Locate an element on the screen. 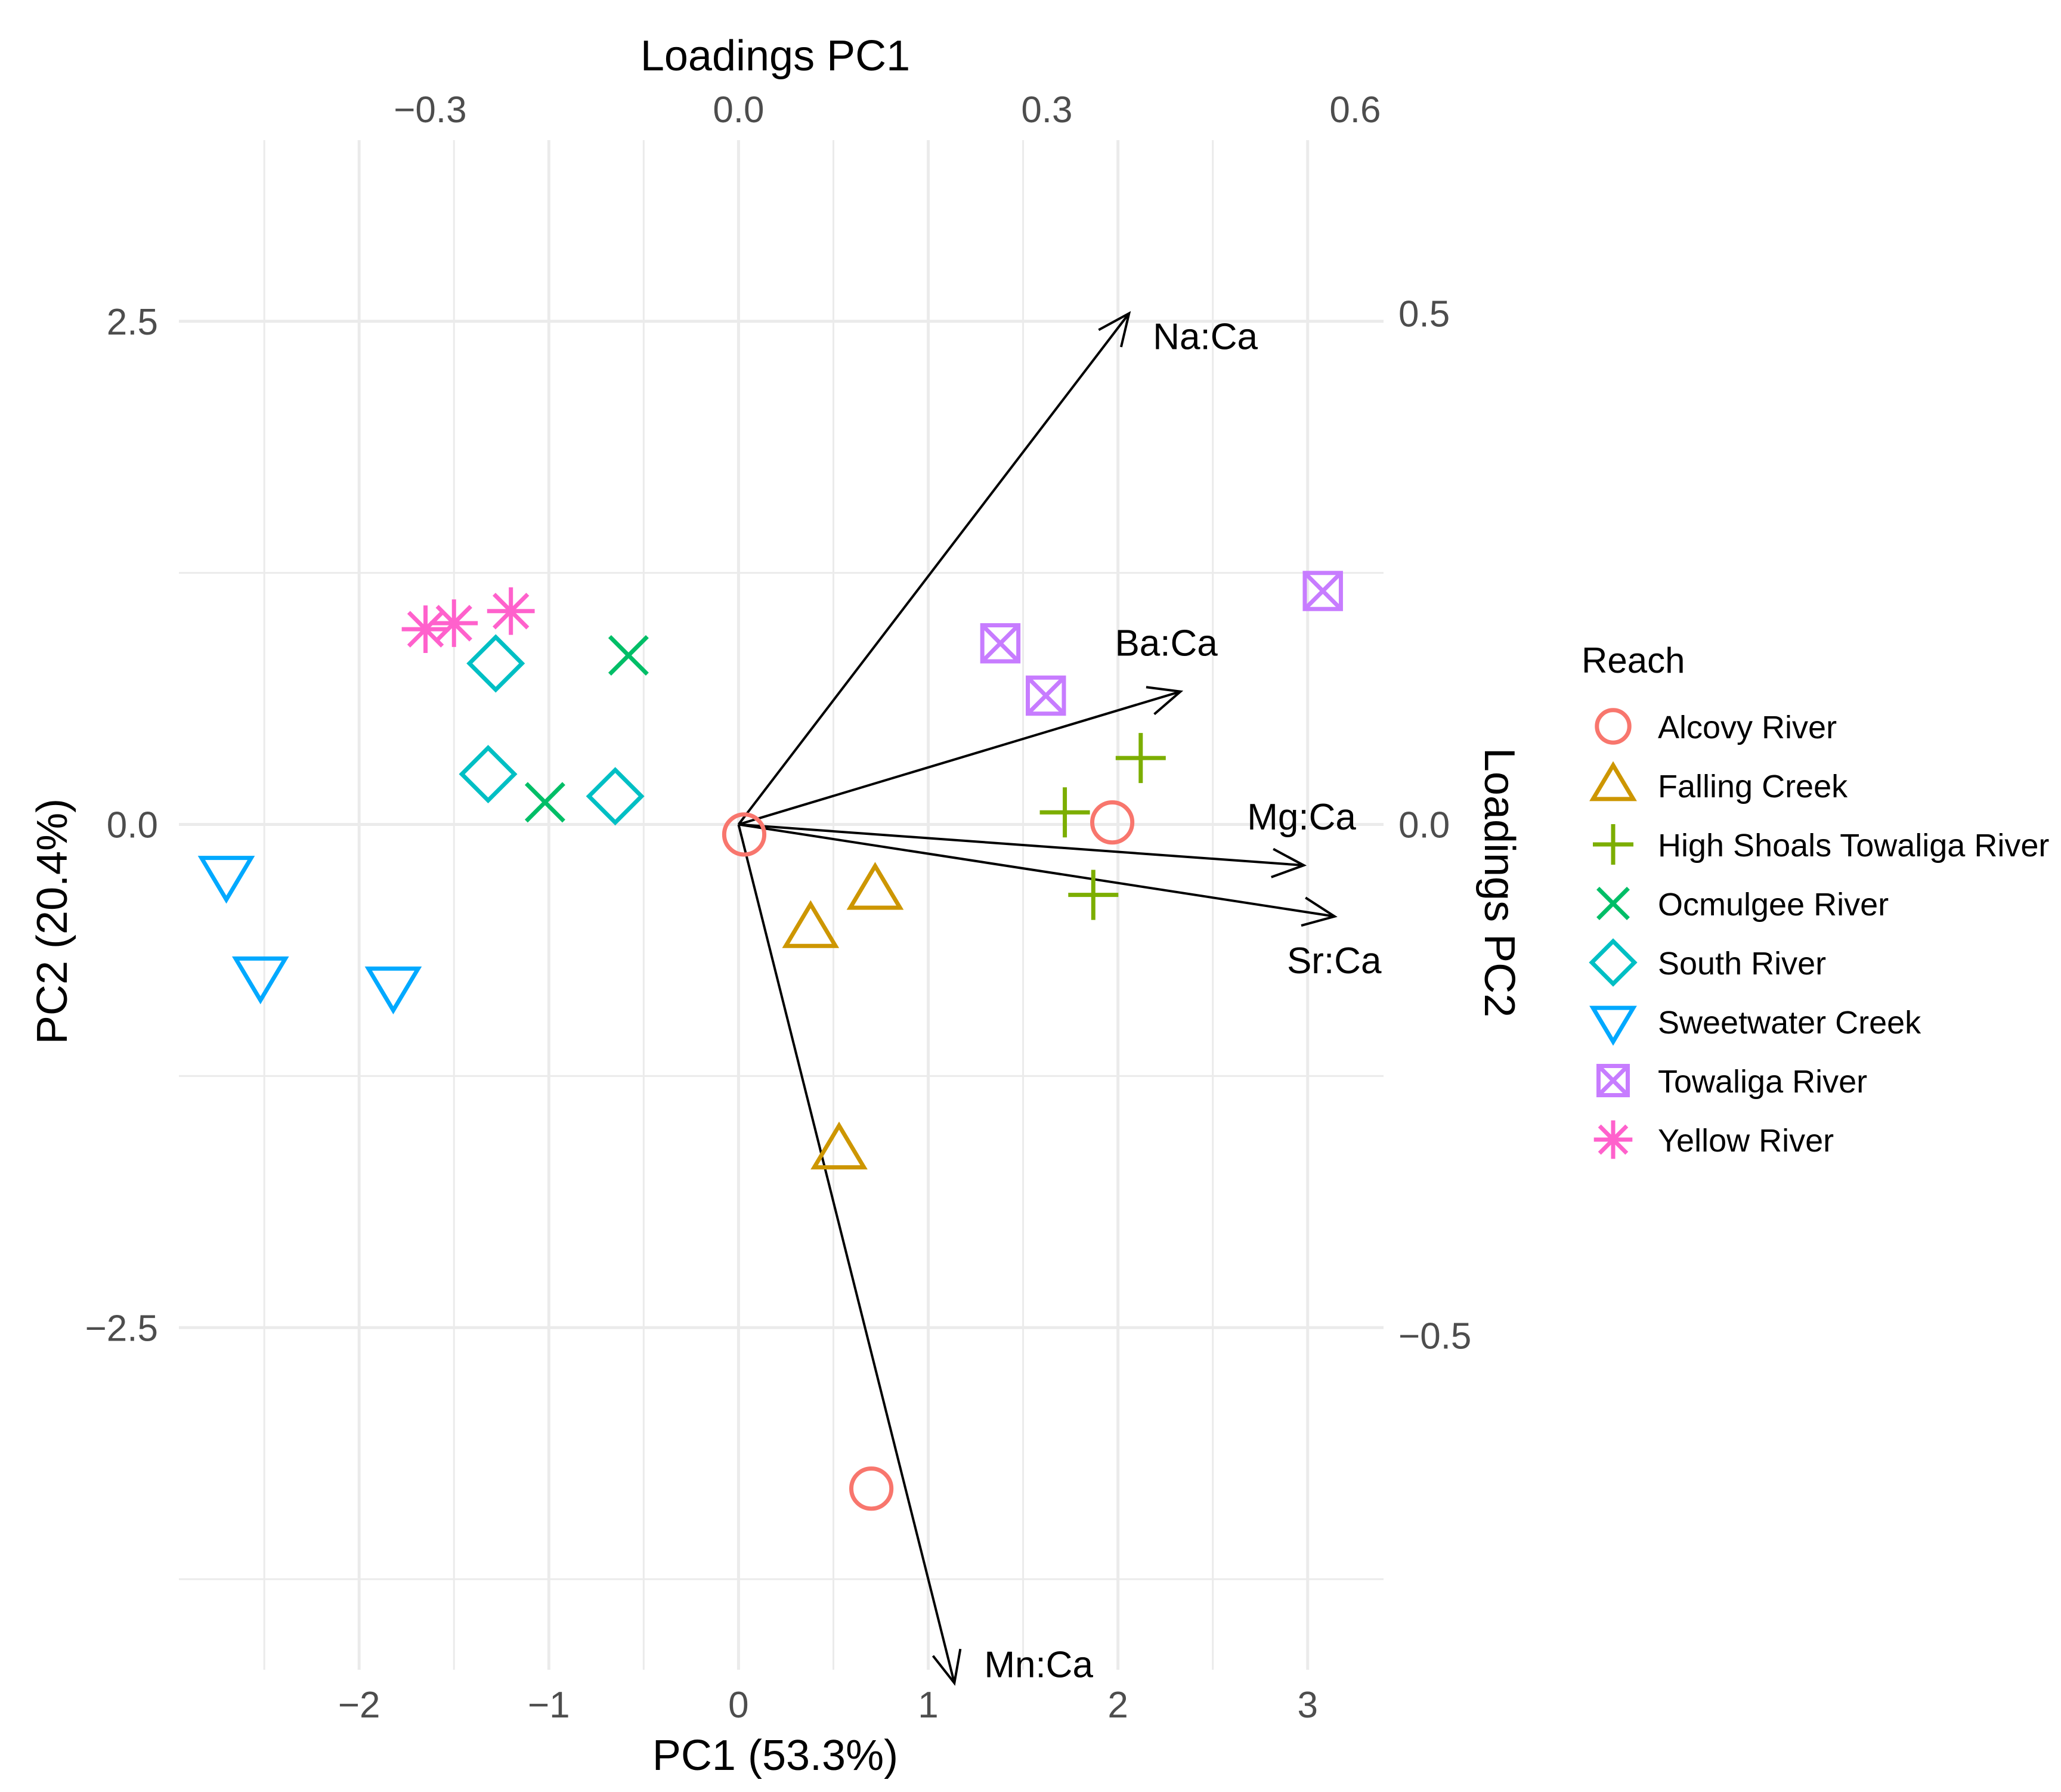  loading-label: Na:Ca is located at coordinates (1205, 337).